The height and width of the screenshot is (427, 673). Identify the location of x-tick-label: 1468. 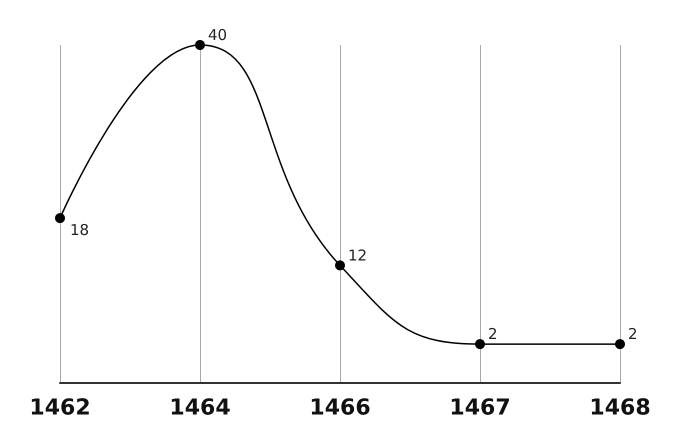
(620, 408).